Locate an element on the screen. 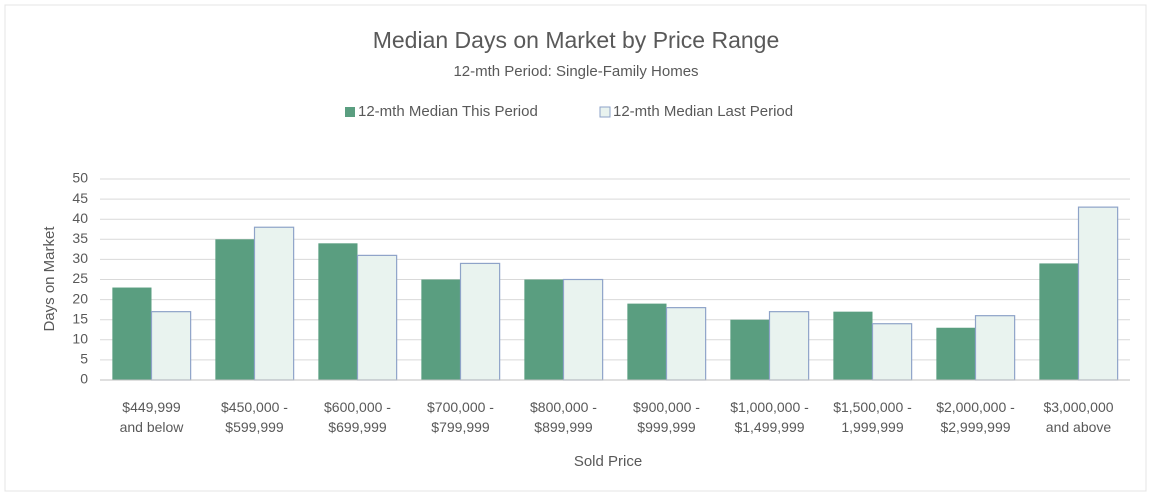  x-tick-label: $1,500,000 -1,999,999 is located at coordinates (872, 417).